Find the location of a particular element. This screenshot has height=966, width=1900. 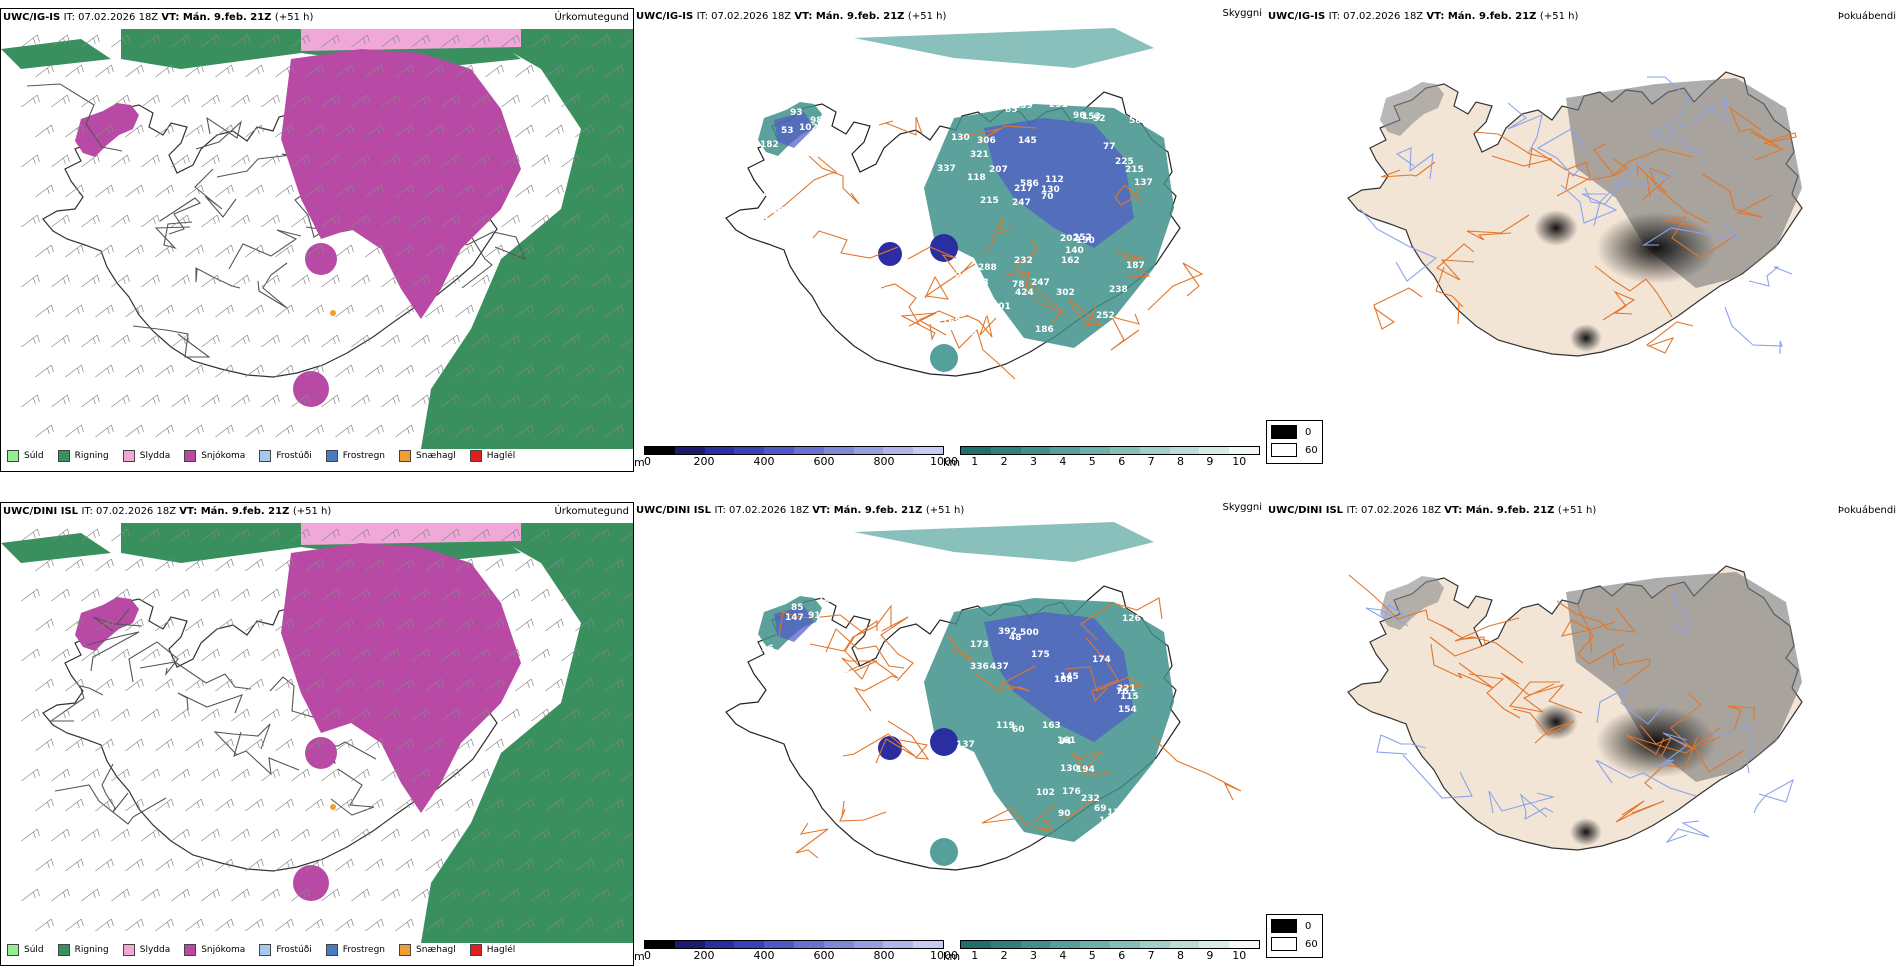

legend-item: Súld is located at coordinates (25, 950).